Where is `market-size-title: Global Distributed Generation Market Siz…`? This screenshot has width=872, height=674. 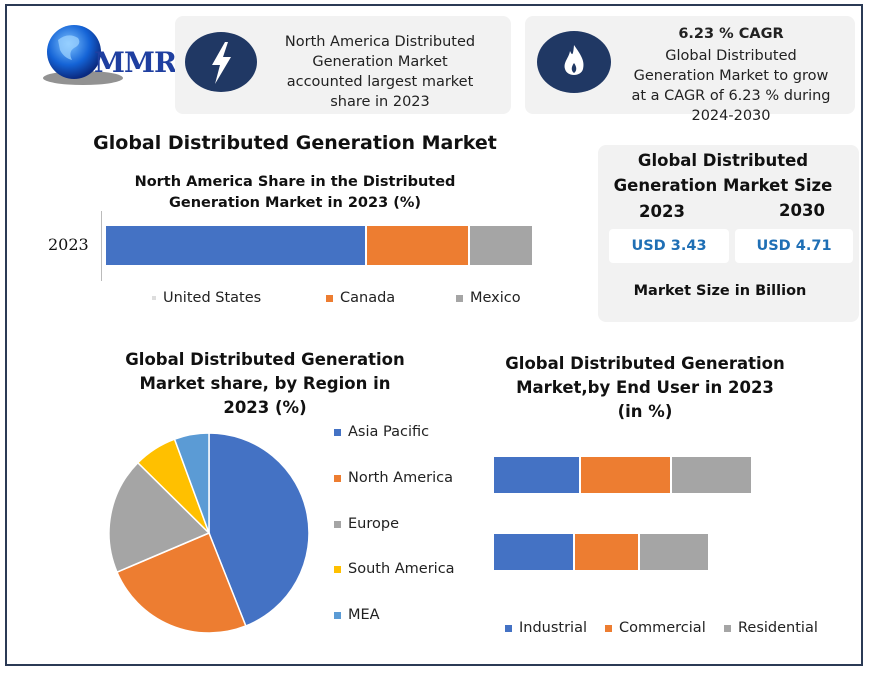 market-size-title: Global Distributed Generation Market Siz… is located at coordinates (723, 173).